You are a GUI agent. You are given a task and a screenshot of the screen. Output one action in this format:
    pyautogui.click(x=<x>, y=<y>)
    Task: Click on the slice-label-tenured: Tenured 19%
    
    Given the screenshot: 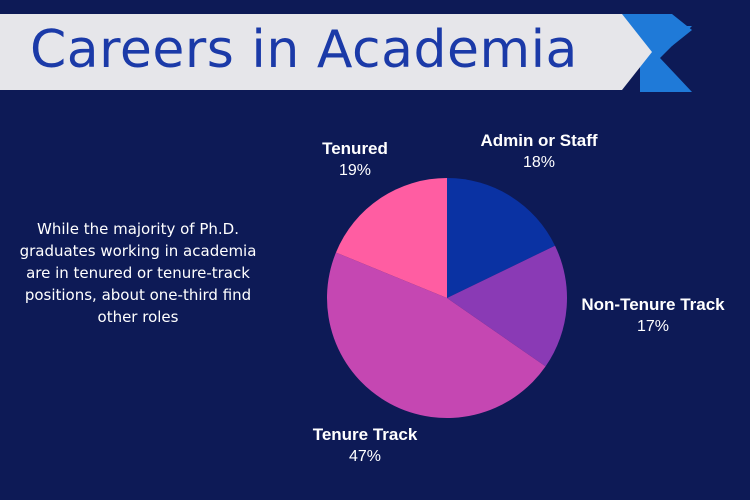 What is the action you would take?
    pyautogui.click(x=355, y=160)
    